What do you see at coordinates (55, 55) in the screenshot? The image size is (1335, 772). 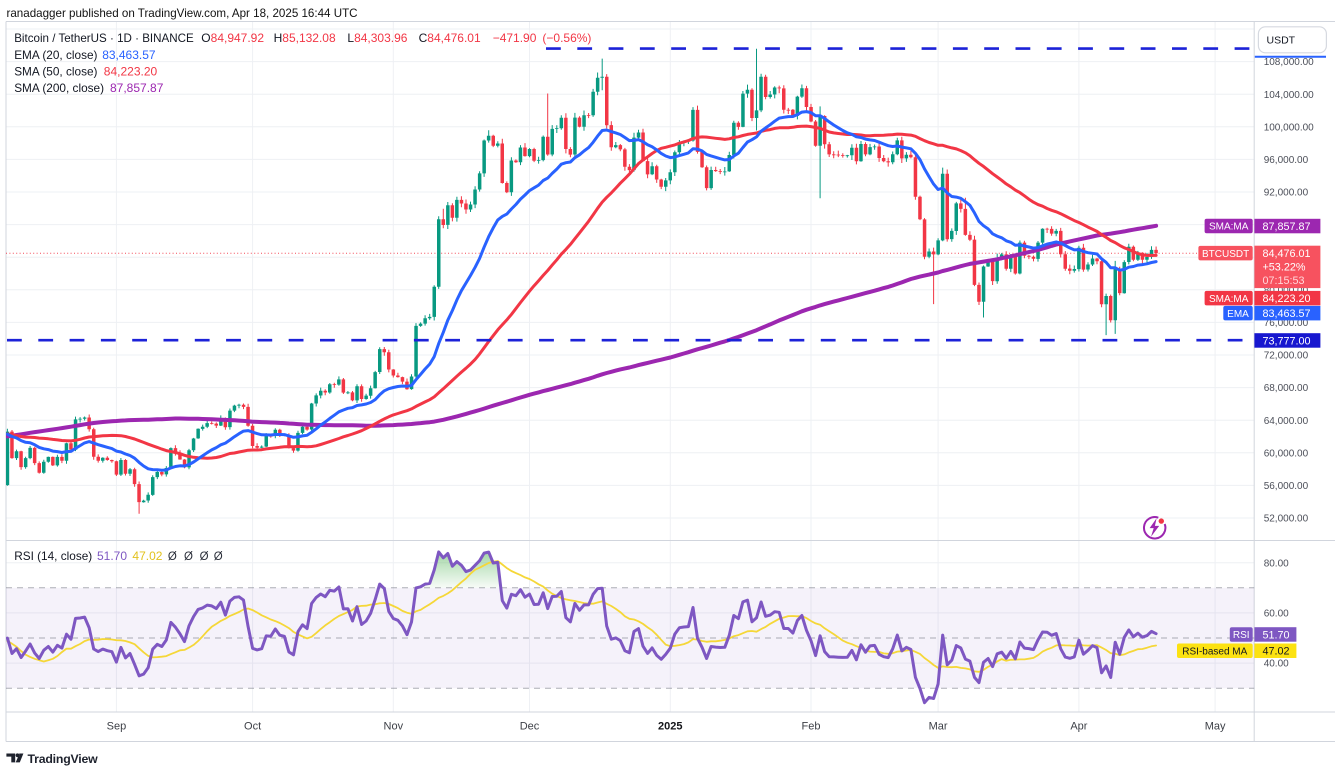 I see `svg-text: EMA (20, close)` at bounding box center [55, 55].